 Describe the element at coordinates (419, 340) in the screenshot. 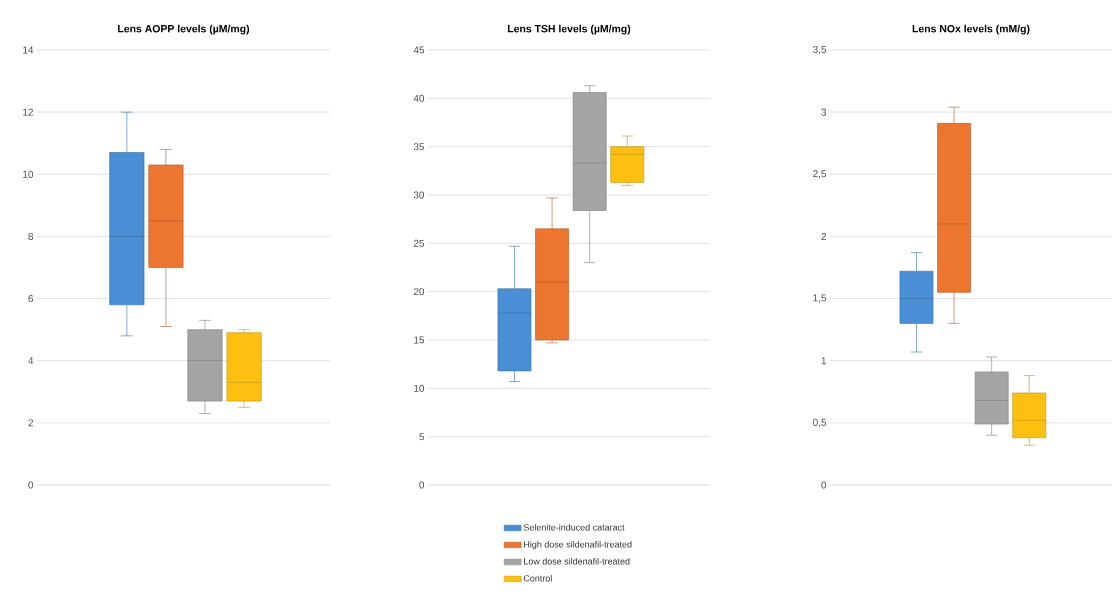

I see `y-tick-label: 15` at that location.